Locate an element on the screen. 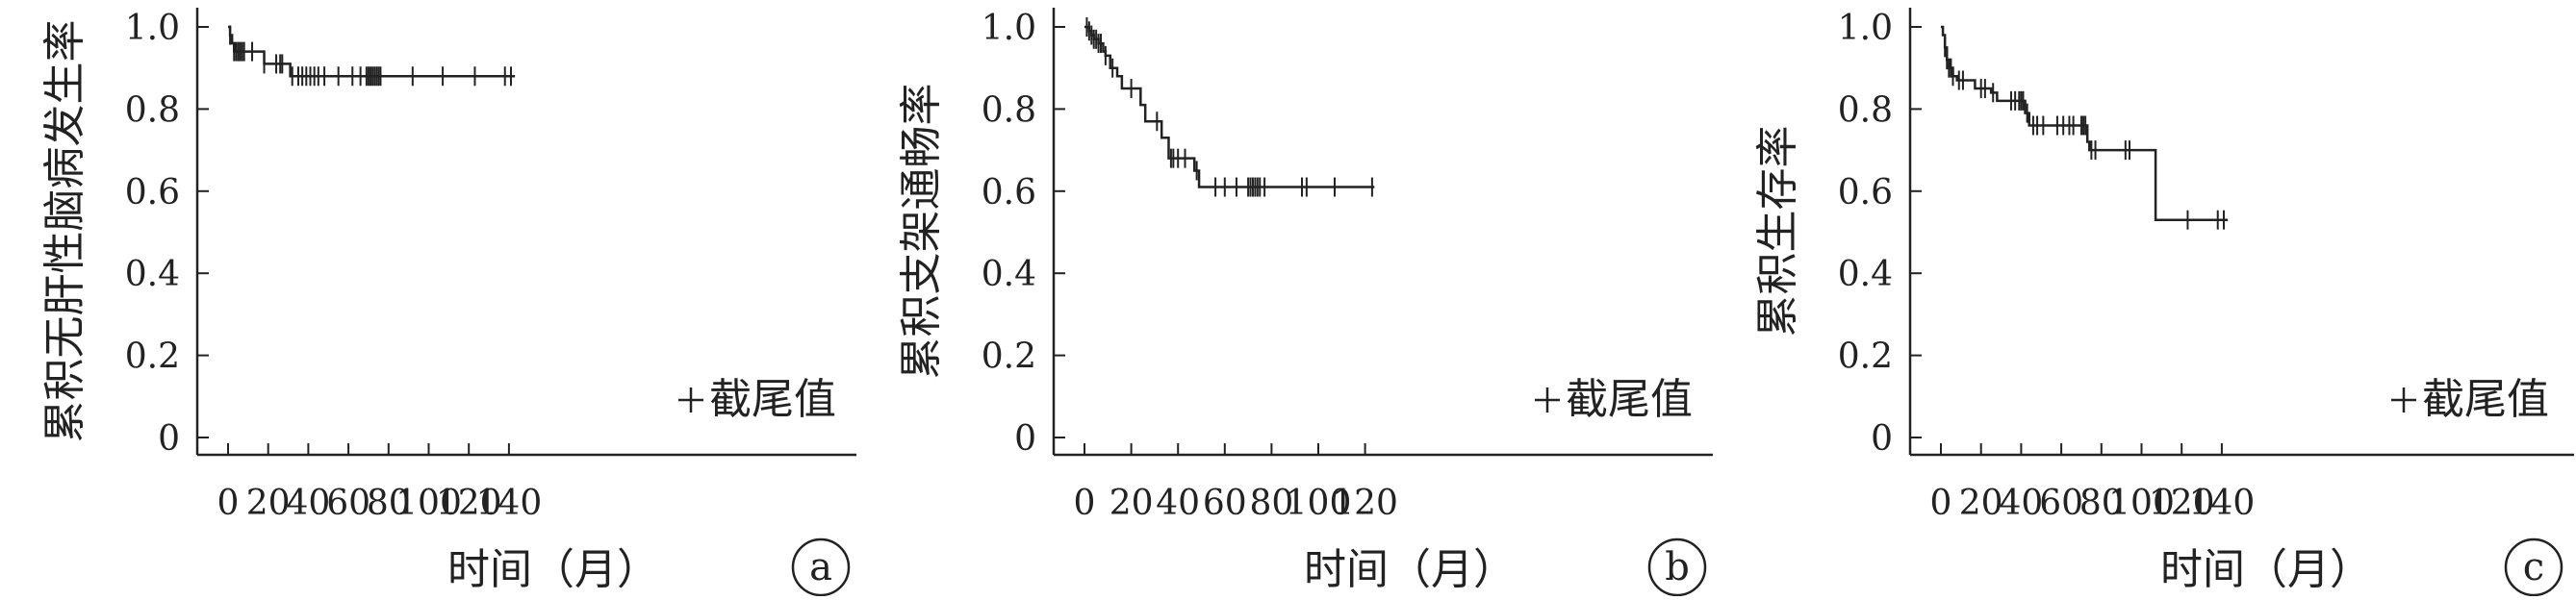 This screenshot has width=2576, height=600. panel-label: b is located at coordinates (1677, 567).